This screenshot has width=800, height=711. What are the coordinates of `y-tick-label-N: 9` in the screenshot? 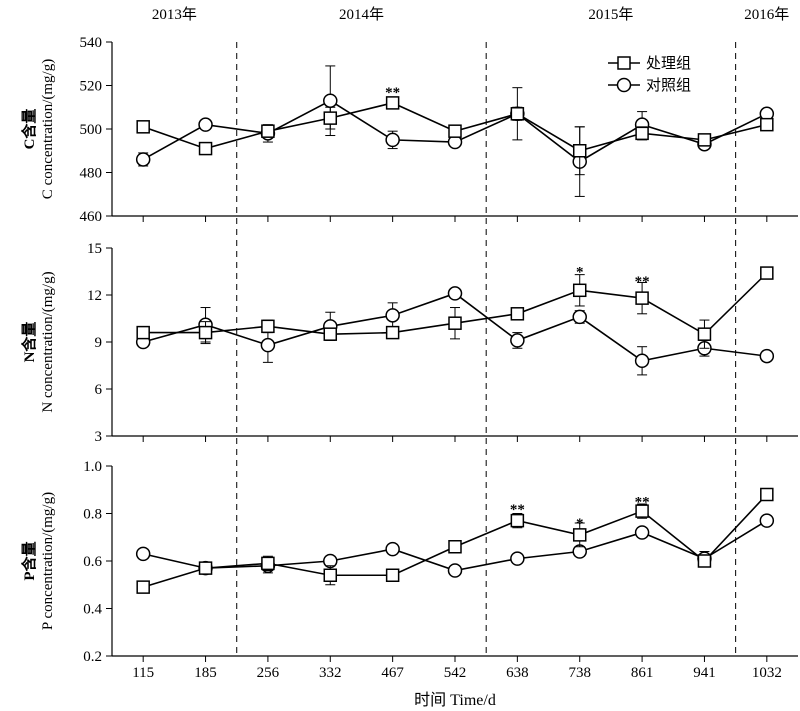 It's located at (99, 343).